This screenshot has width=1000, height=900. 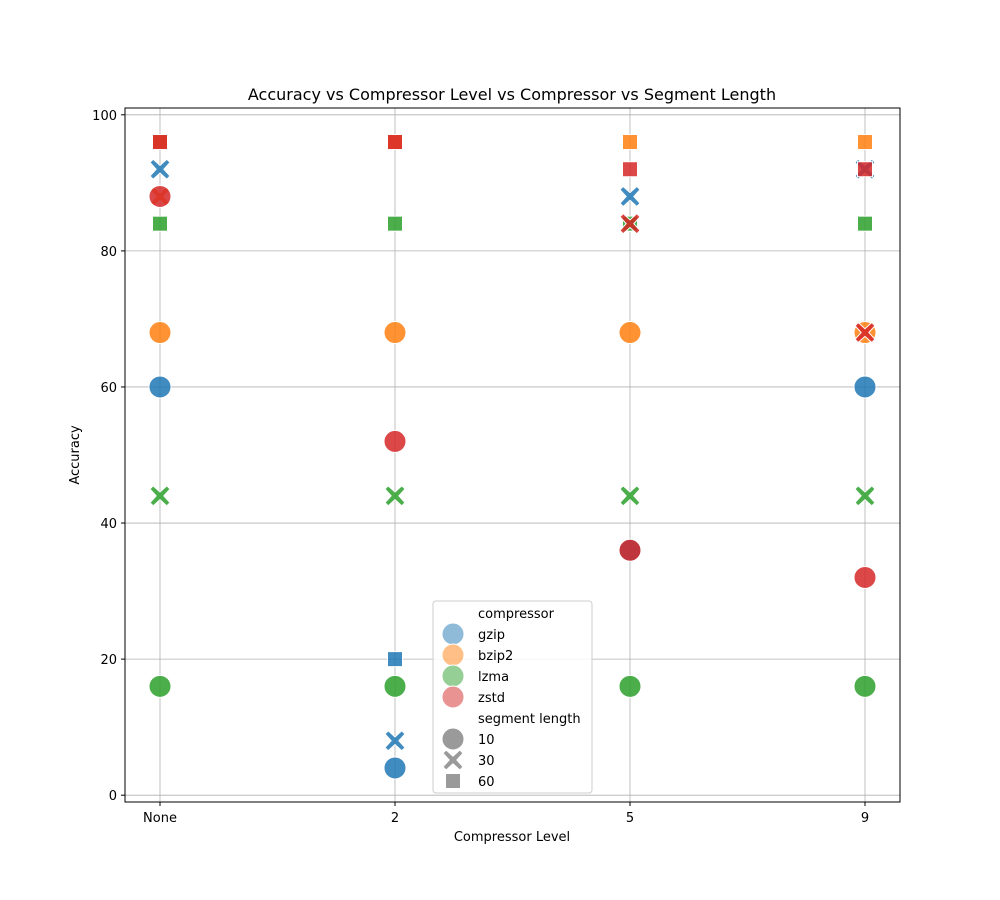 What do you see at coordinates (453, 697) in the screenshot?
I see `legend-marker-zstd` at bounding box center [453, 697].